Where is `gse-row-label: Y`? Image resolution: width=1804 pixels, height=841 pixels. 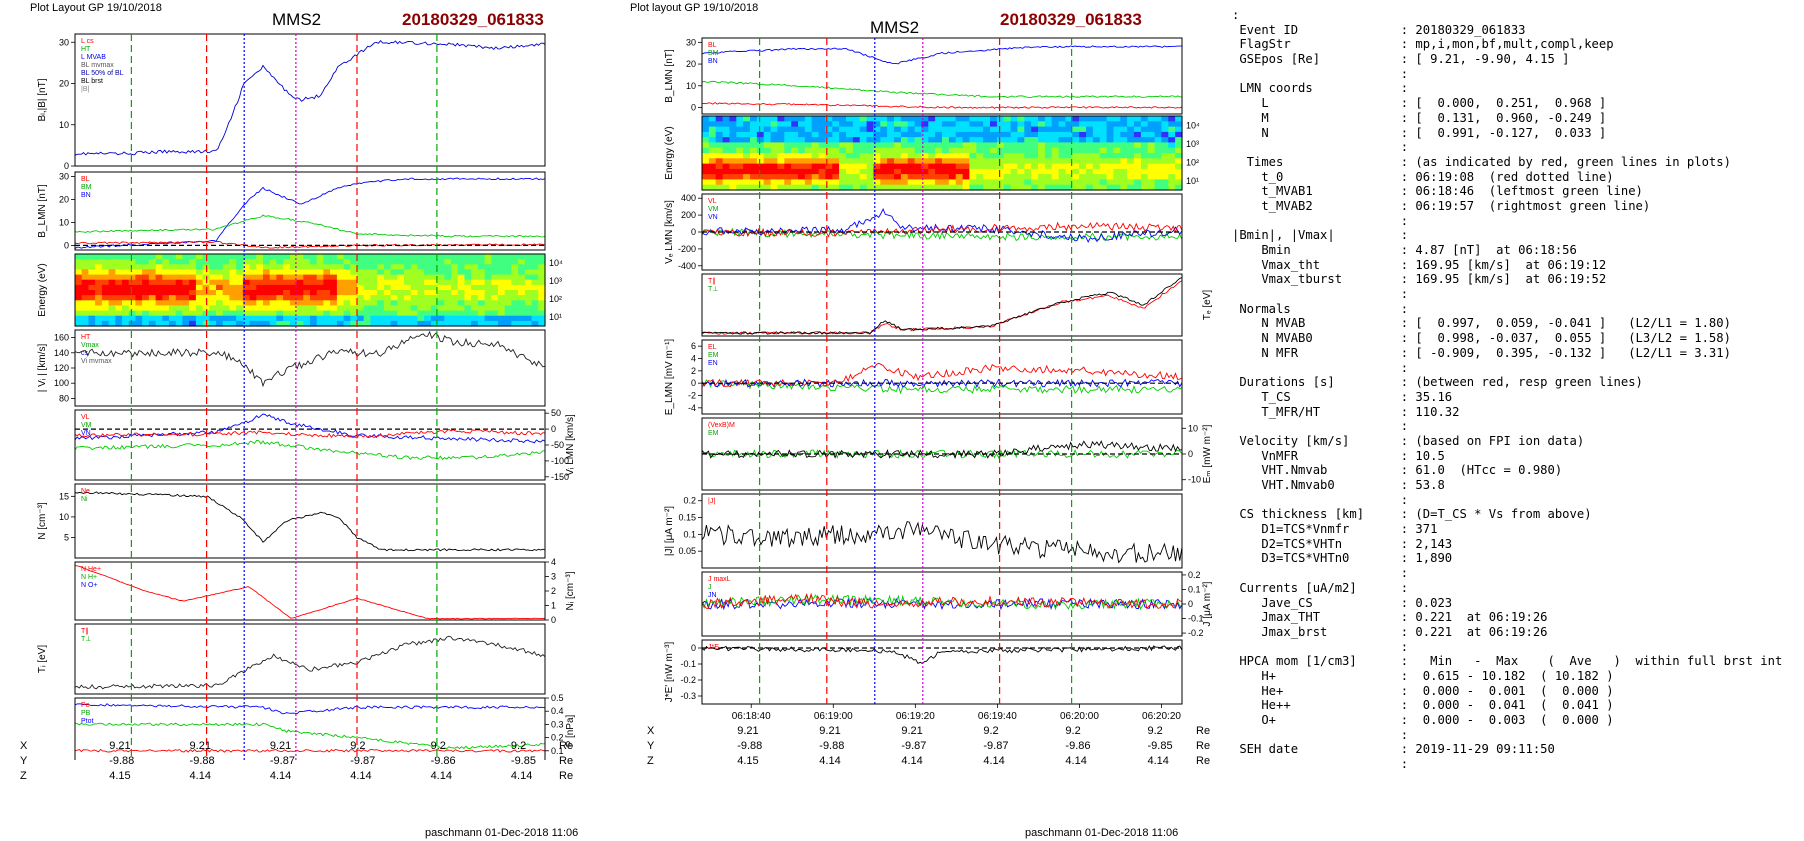 gse-row-label: Y is located at coordinates (651, 746).